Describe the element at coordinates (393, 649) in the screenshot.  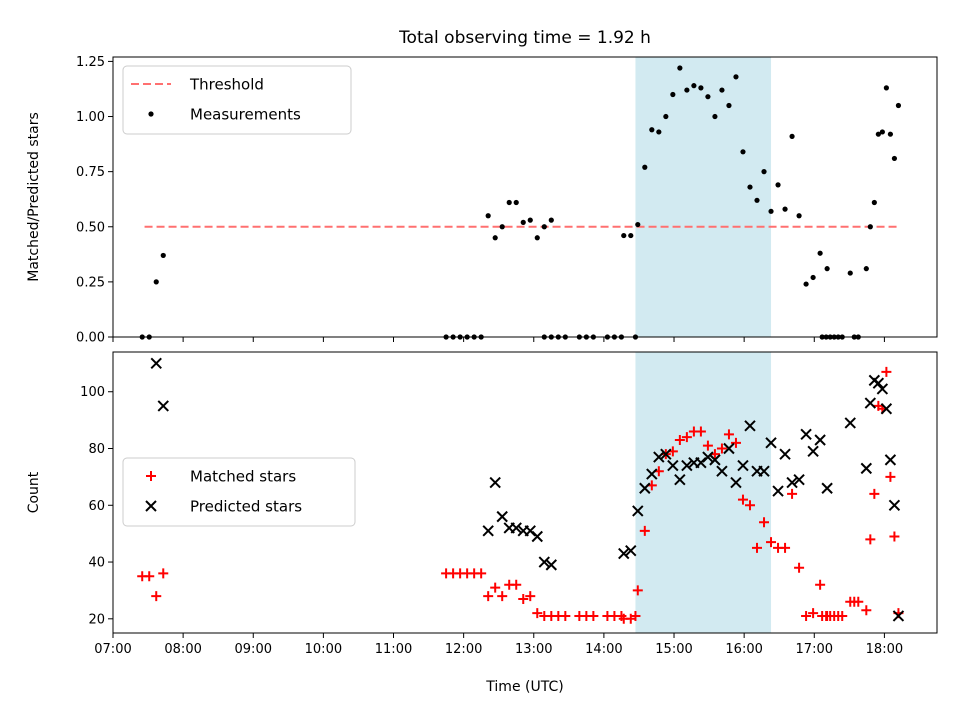
I see `x-tick-label: 11:00` at that location.